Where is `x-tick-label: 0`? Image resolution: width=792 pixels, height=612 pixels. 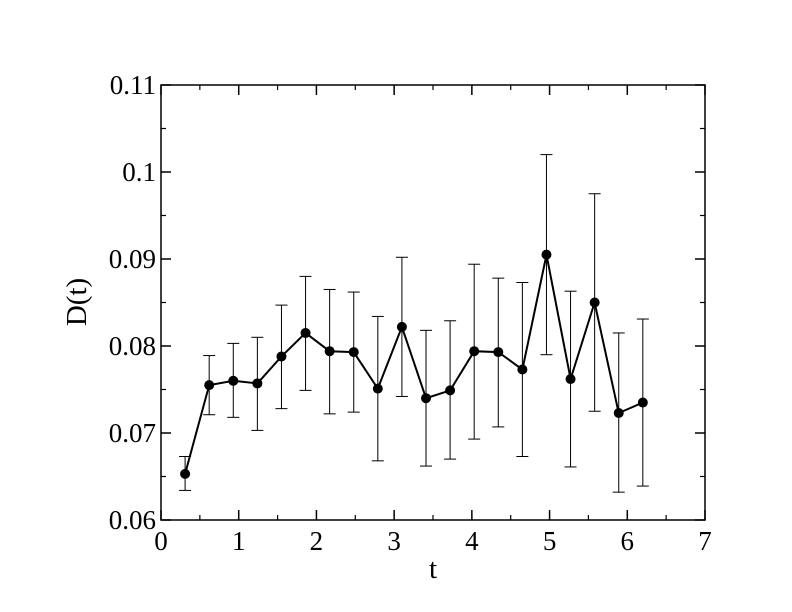 x-tick-label: 0 is located at coordinates (161, 541).